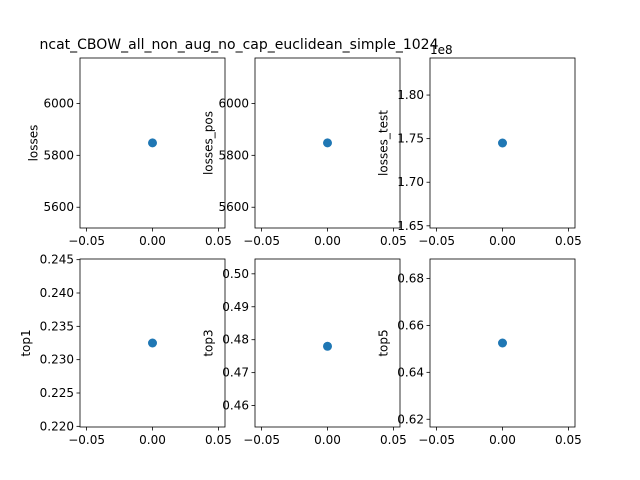 This screenshot has height=480, width=640. Describe the element at coordinates (410, 226) in the screenshot. I see `y-tick-label: 1.65` at that location.